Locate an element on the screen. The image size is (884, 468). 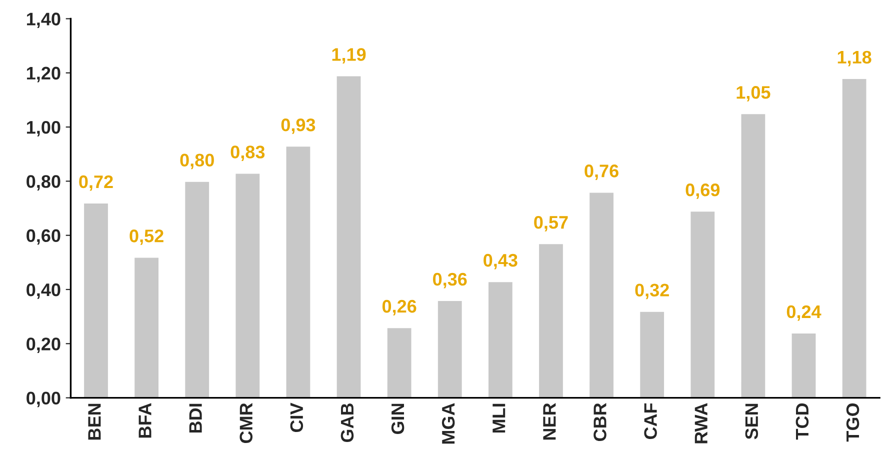
data-label: 0,83 is located at coordinates (247, 153).